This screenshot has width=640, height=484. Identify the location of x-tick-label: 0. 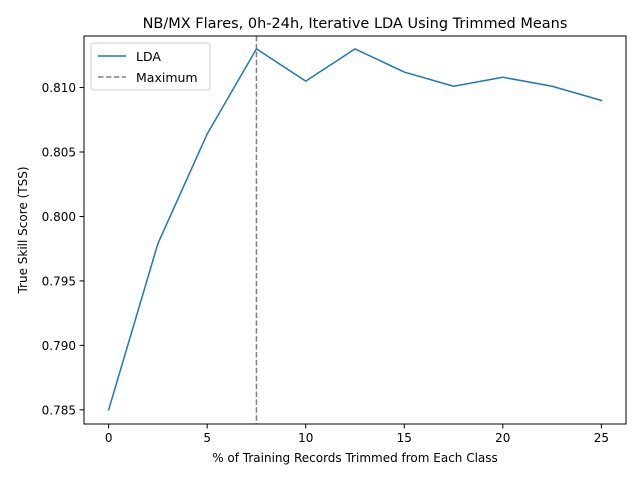
(109, 438).